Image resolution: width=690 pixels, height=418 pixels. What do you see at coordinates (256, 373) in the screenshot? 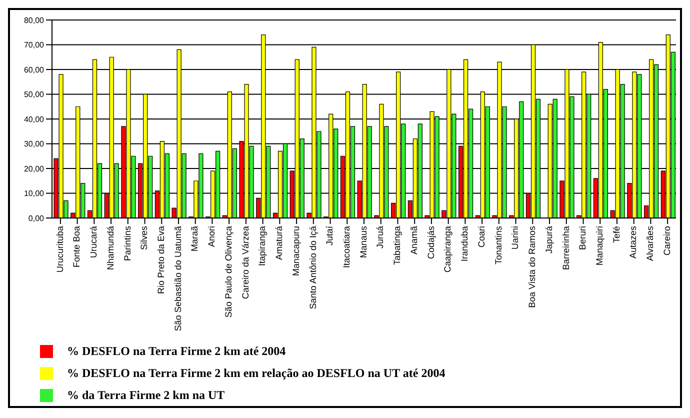
I see `legend-label: % DESFLO na Terra Firme 2 km em relação ao DESFLO na UT até 2004` at bounding box center [256, 373].